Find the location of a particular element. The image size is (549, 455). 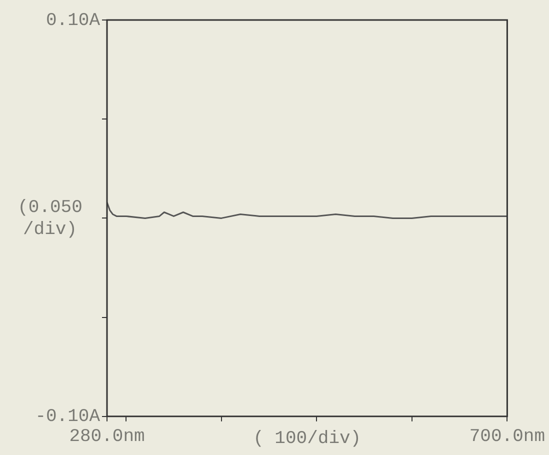

x-tick-label: 700.0nm is located at coordinates (507, 436).